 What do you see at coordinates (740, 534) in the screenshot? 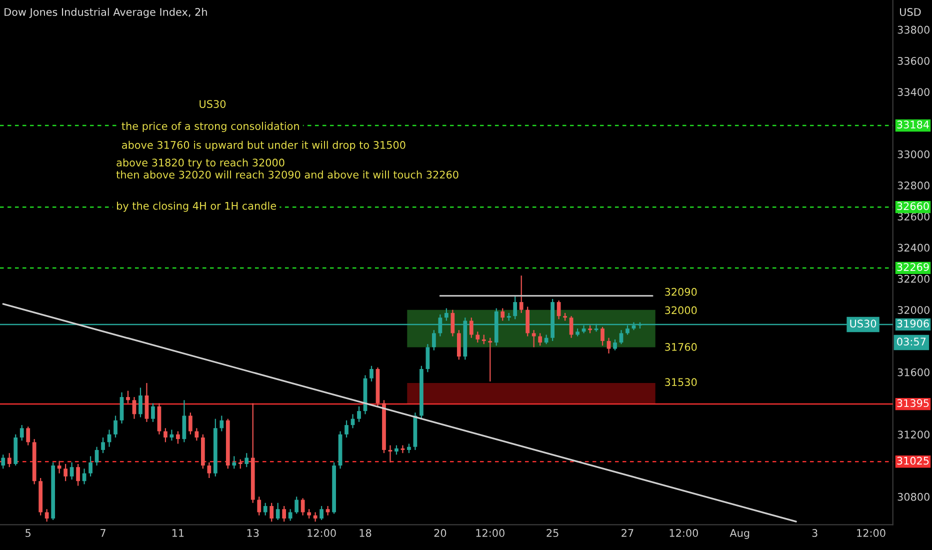
I see `x-tick-label: Aug` at bounding box center [740, 534].